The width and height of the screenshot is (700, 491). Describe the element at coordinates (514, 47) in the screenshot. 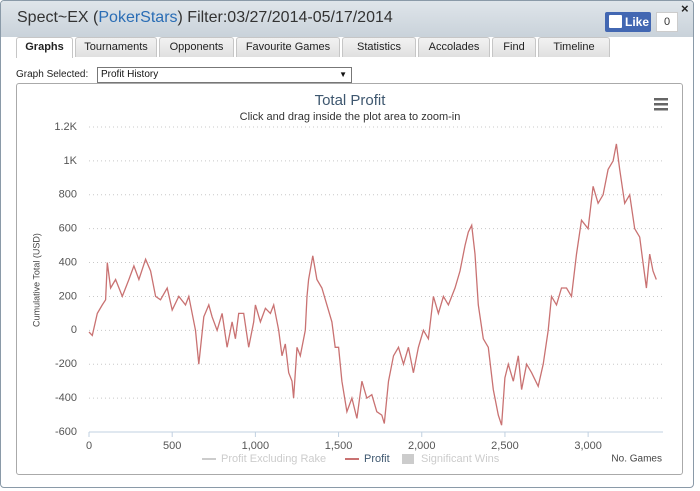

I see `tab: Find` at that location.